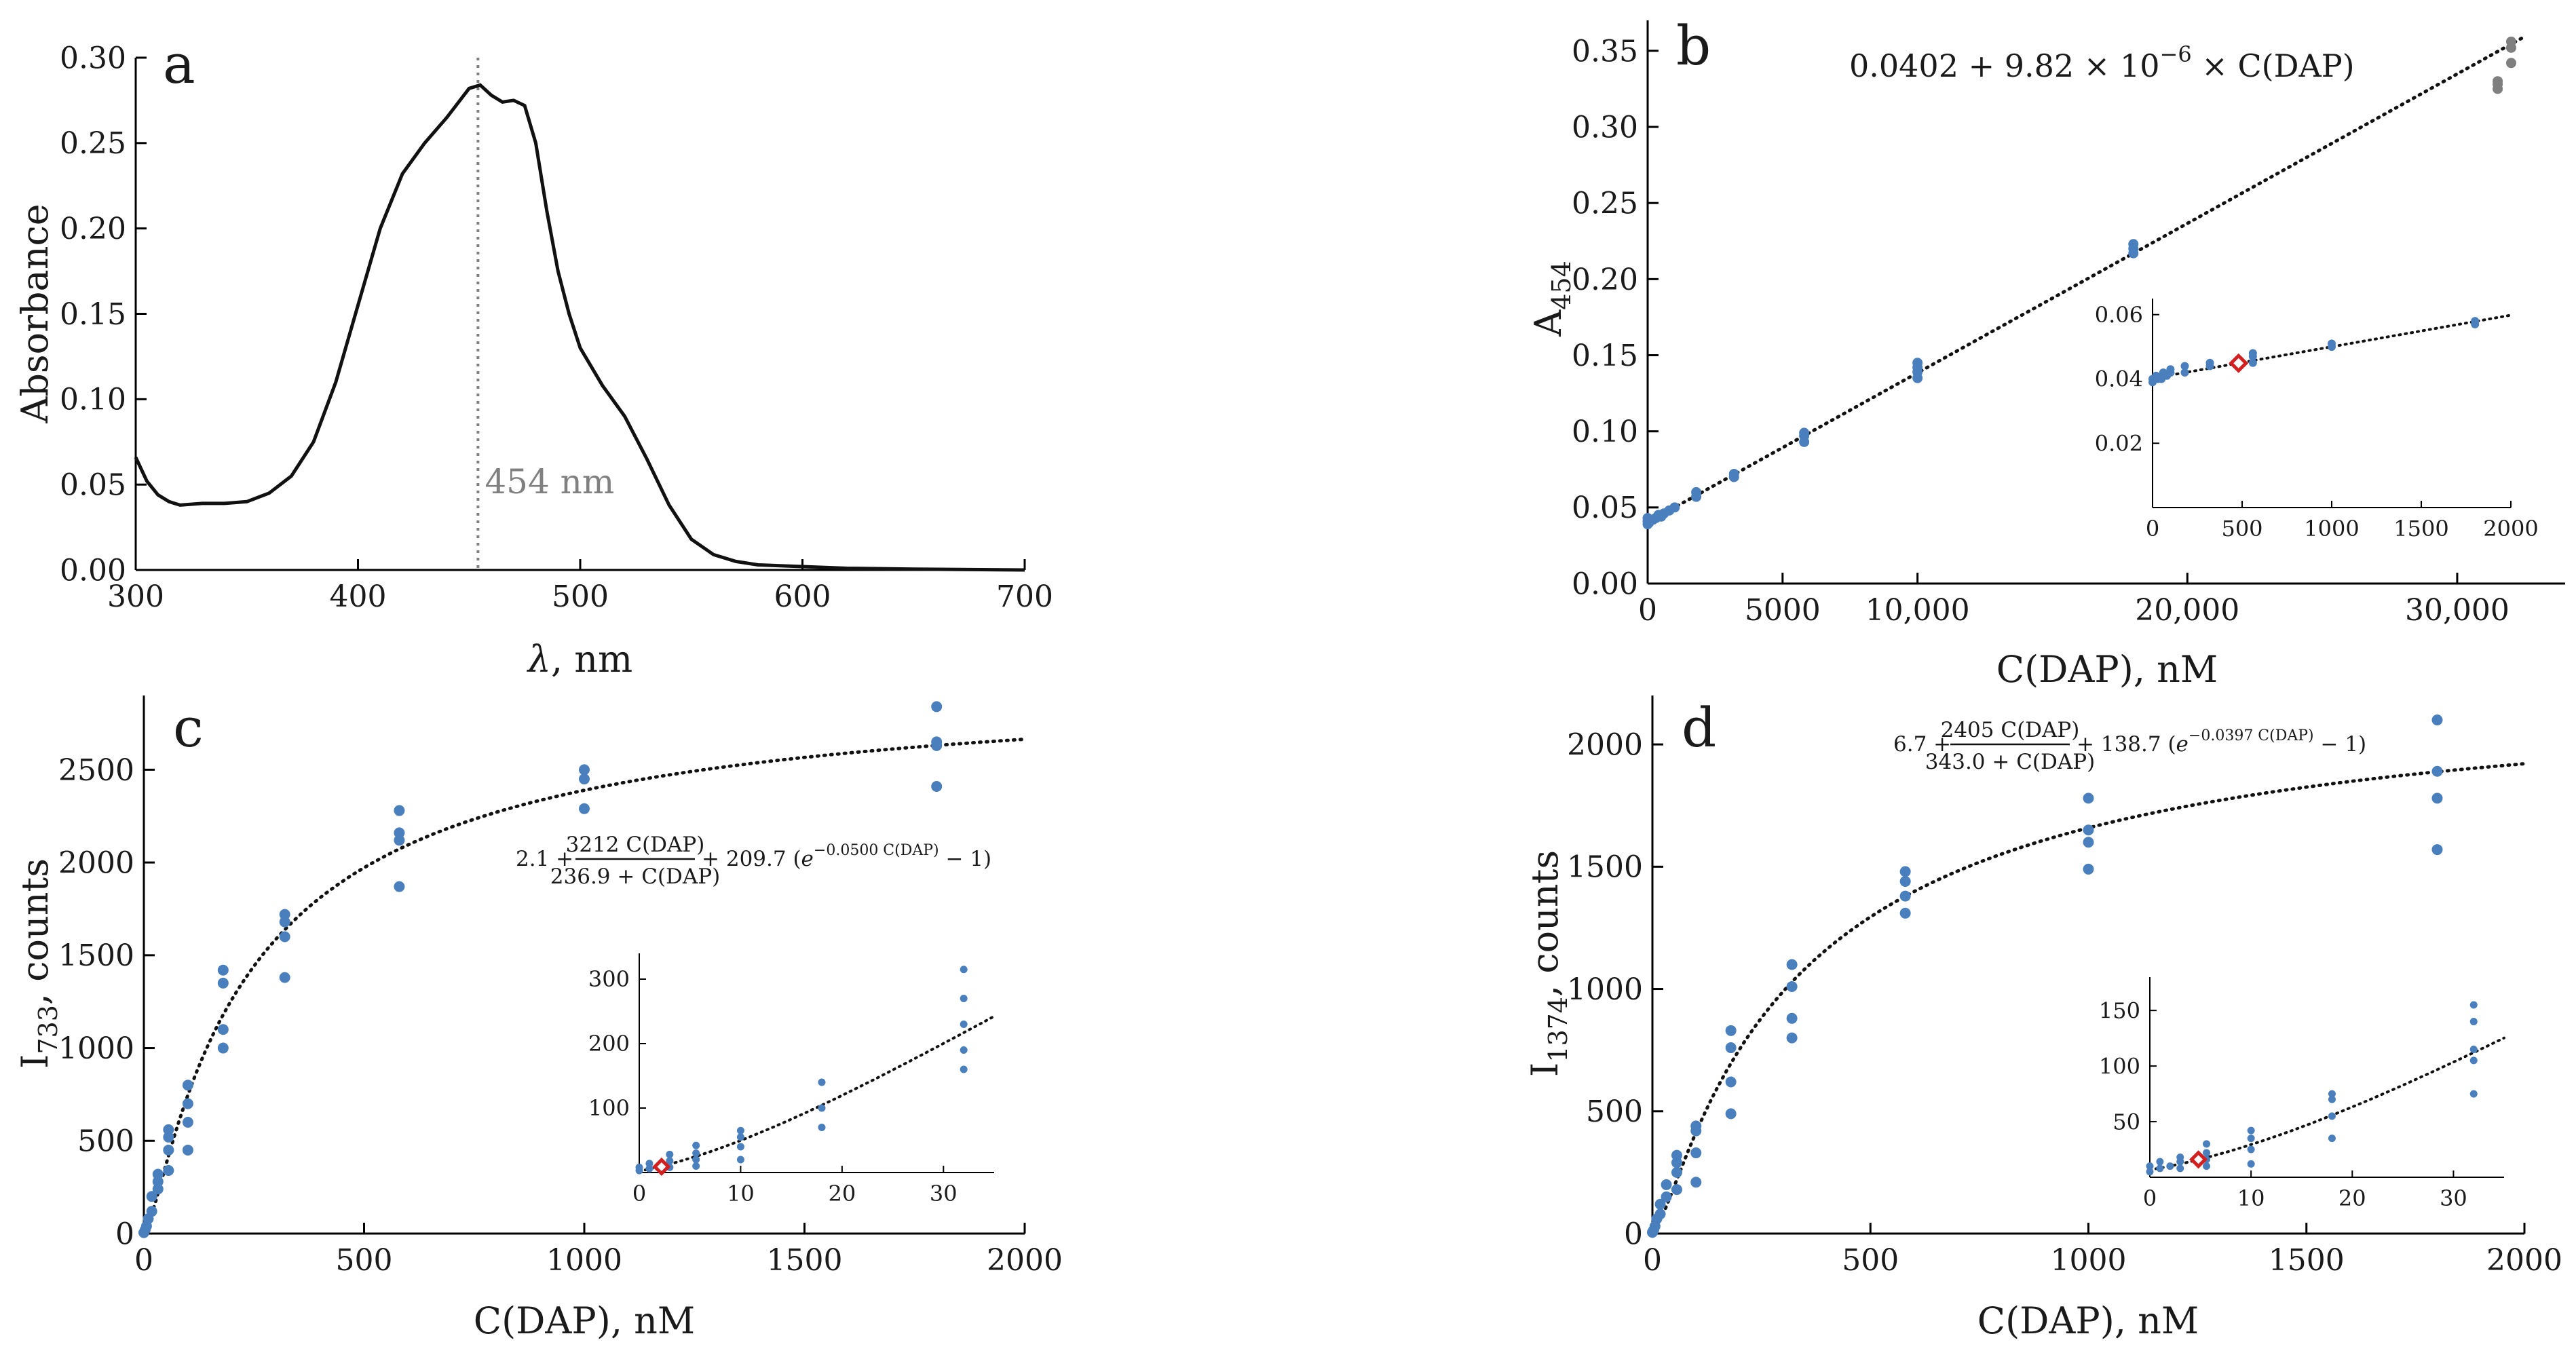  Describe the element at coordinates (2119, 1010) in the screenshot. I see `y-tick-label: 150` at that location.